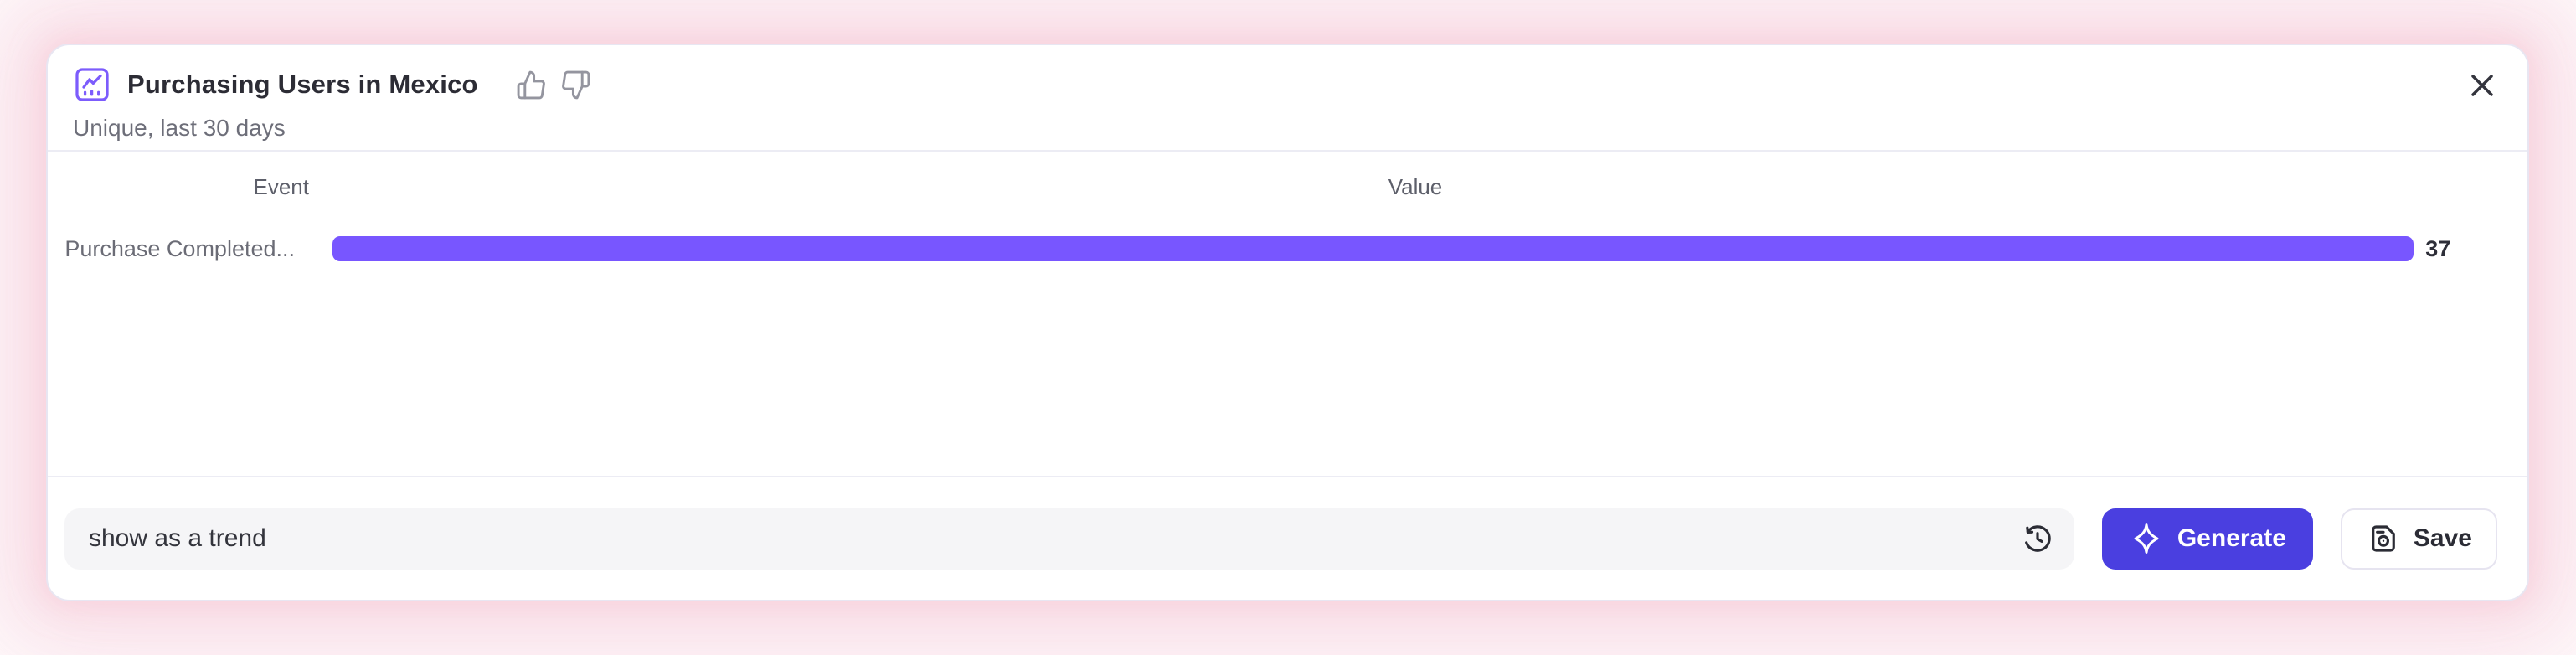 Image resolution: width=2576 pixels, height=655 pixels. What do you see at coordinates (2231, 538) in the screenshot?
I see `generate-label: Generate` at bounding box center [2231, 538].